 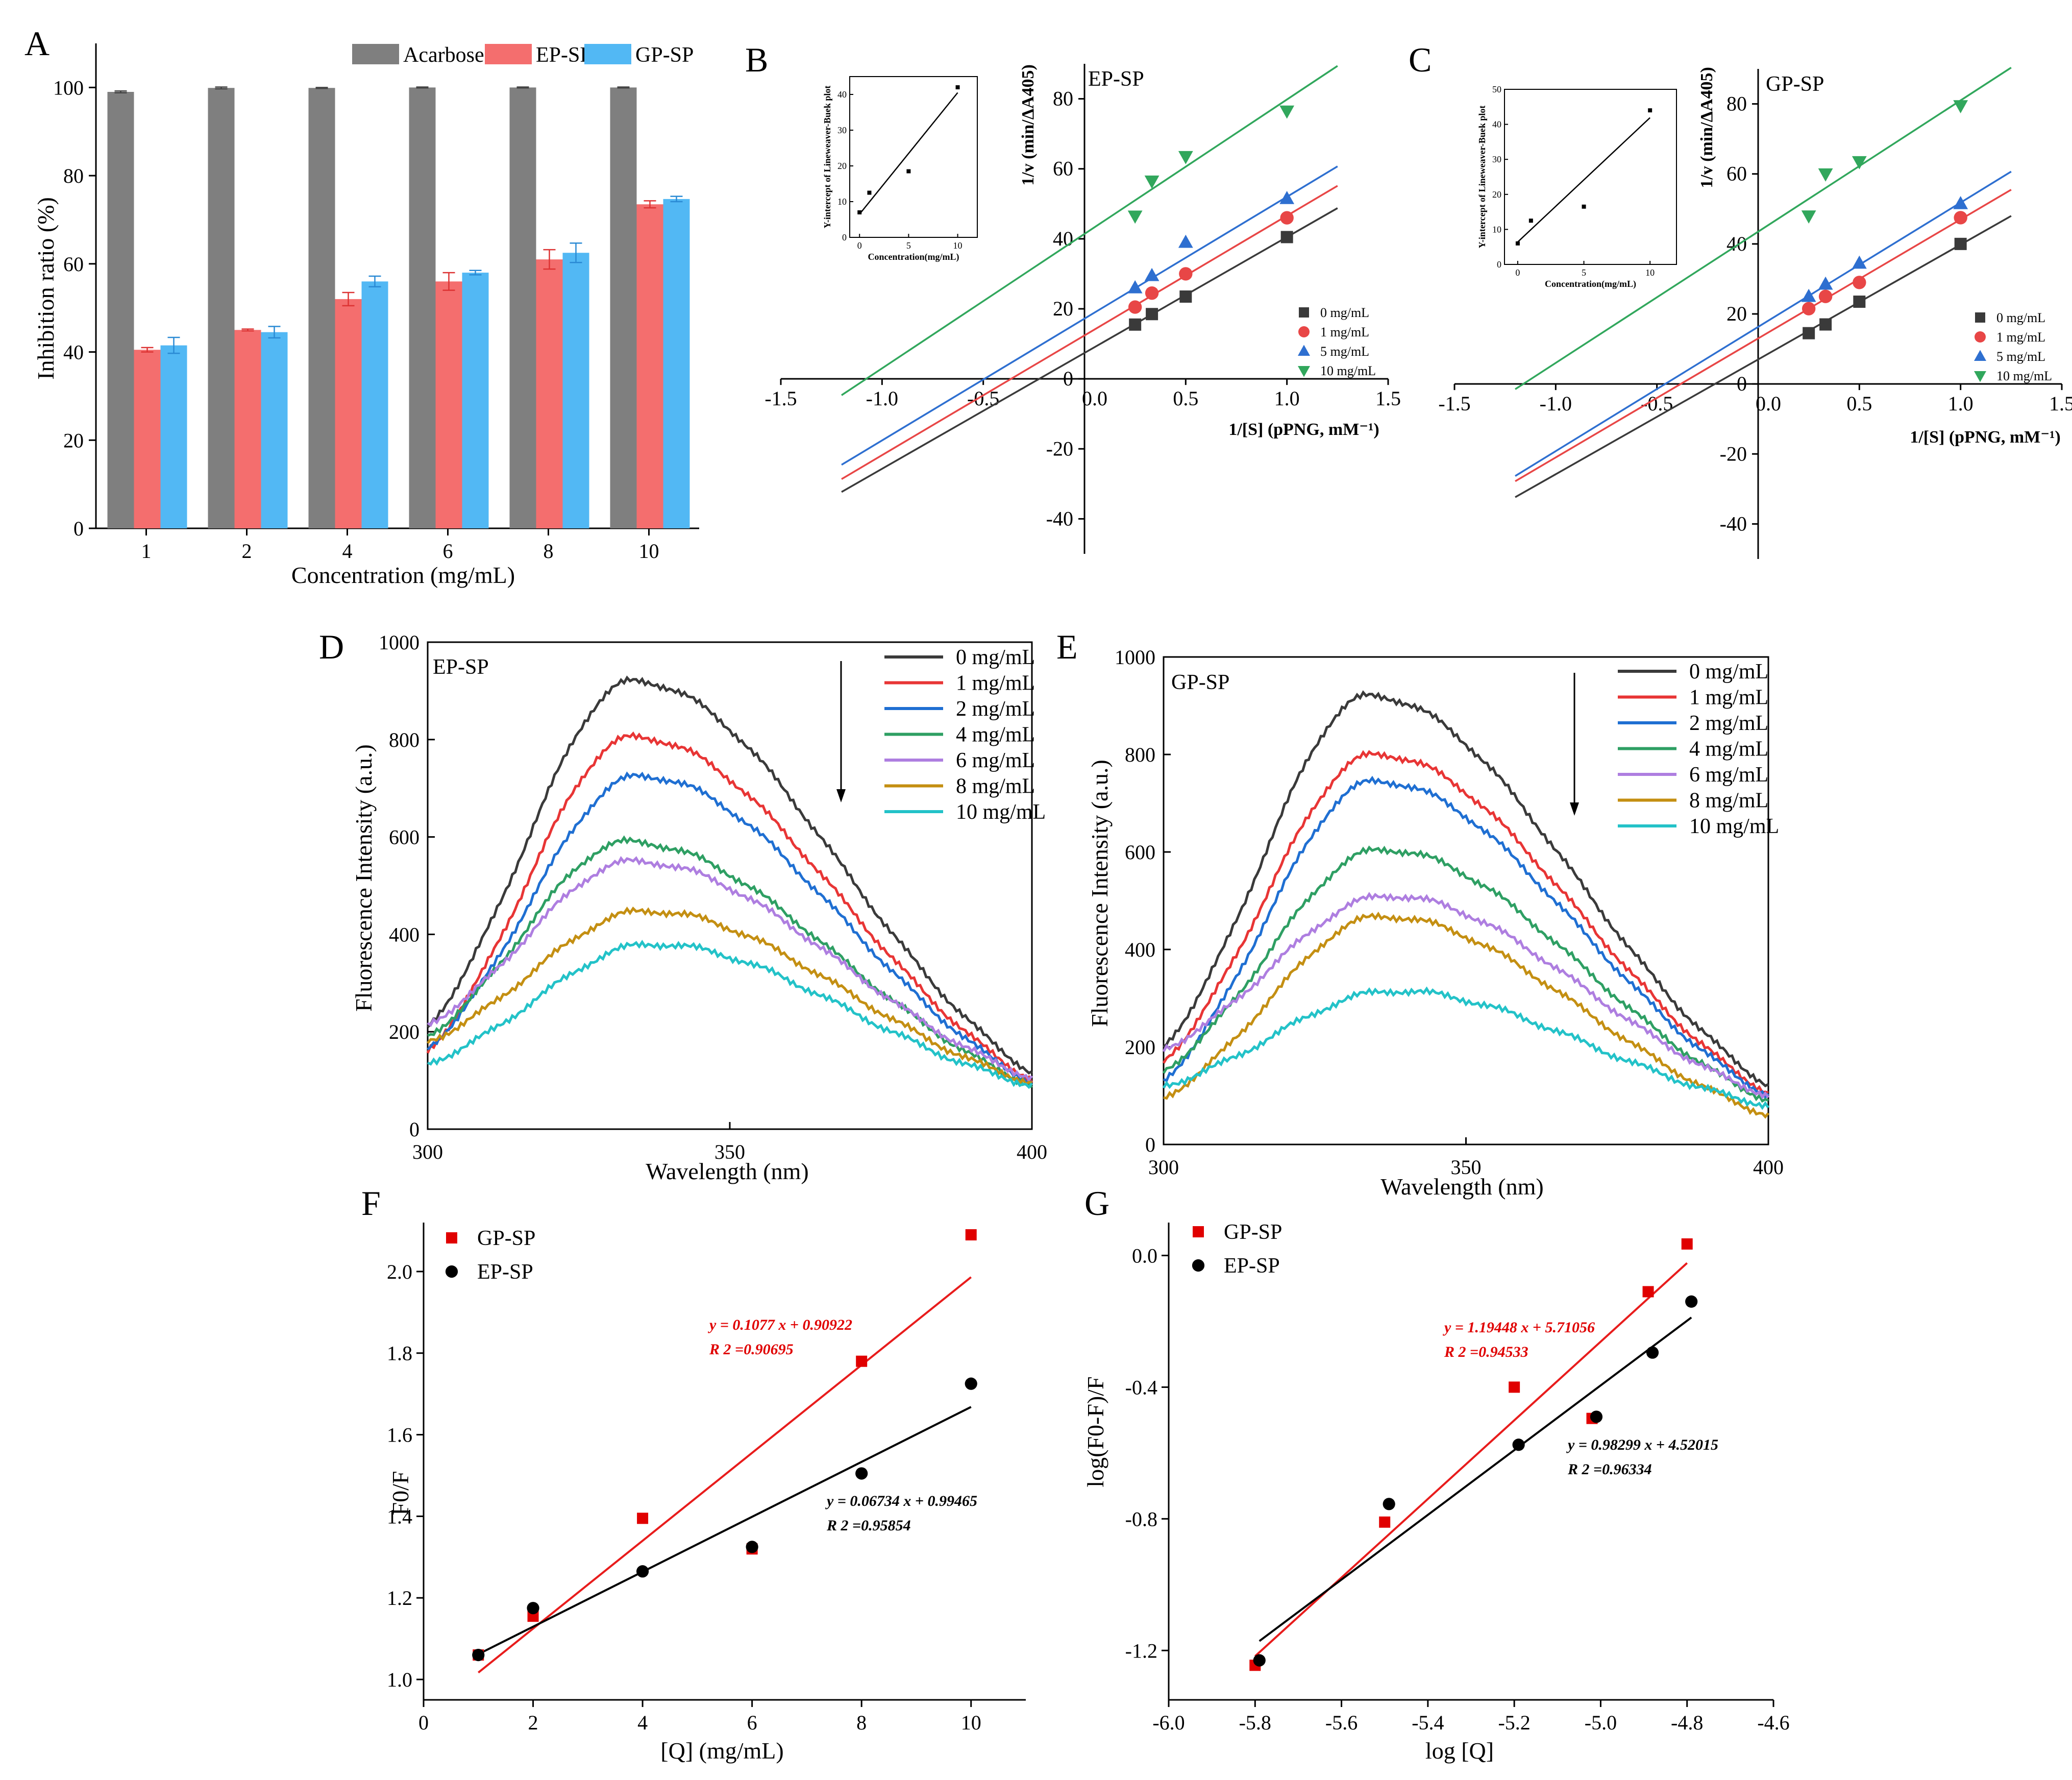 What do you see at coordinates (1063, 238) in the screenshot?
I see `panel-b-y-tick-label: 40` at bounding box center [1063, 238].